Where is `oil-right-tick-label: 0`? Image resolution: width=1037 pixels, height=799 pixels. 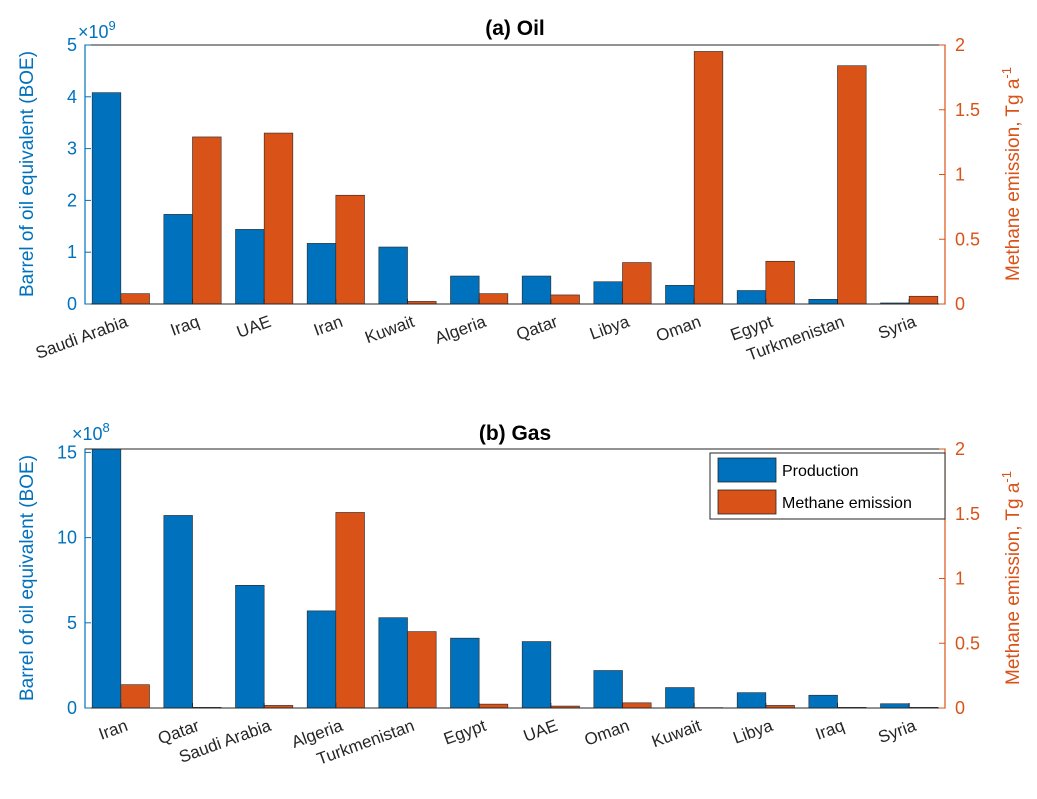
oil-right-tick-label: 0 is located at coordinates (960, 304).